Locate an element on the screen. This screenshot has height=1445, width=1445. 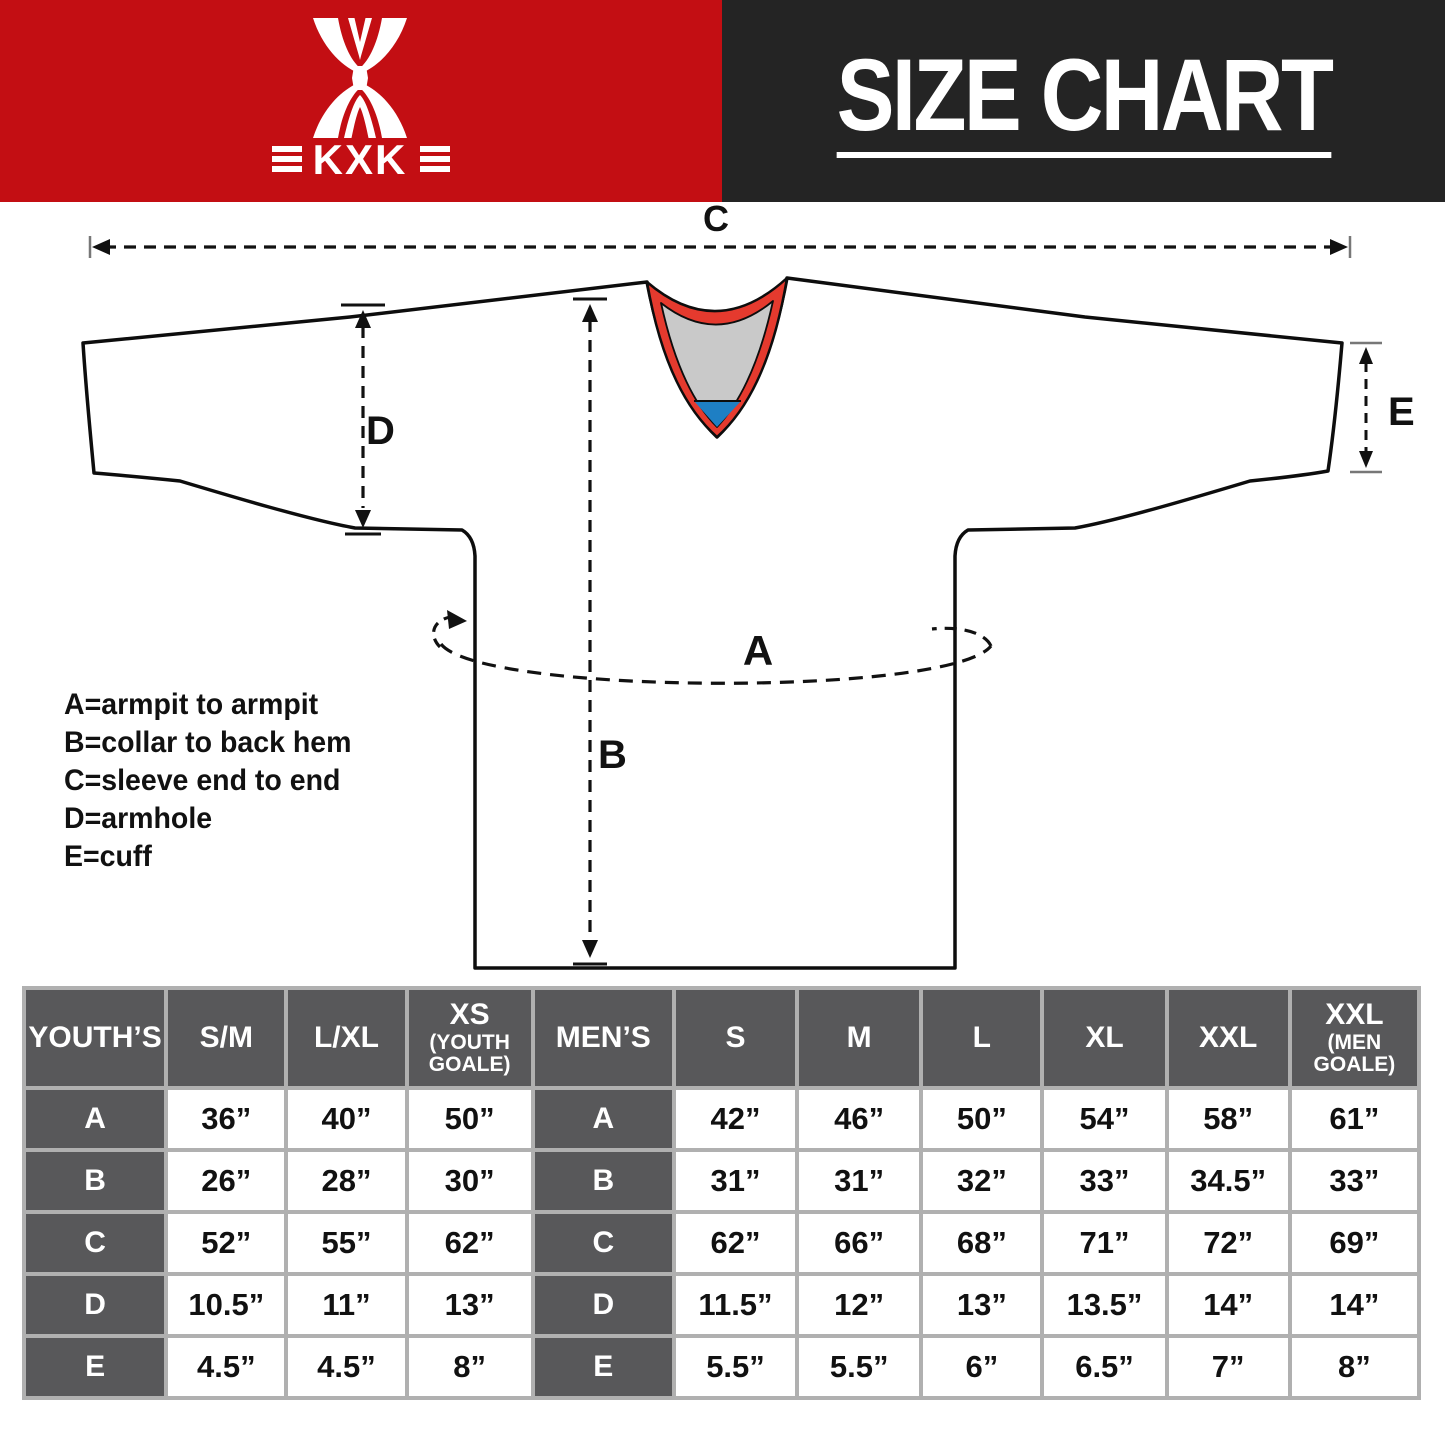
men-size-col-xxl: XXL is located at coordinates (1228, 1038).